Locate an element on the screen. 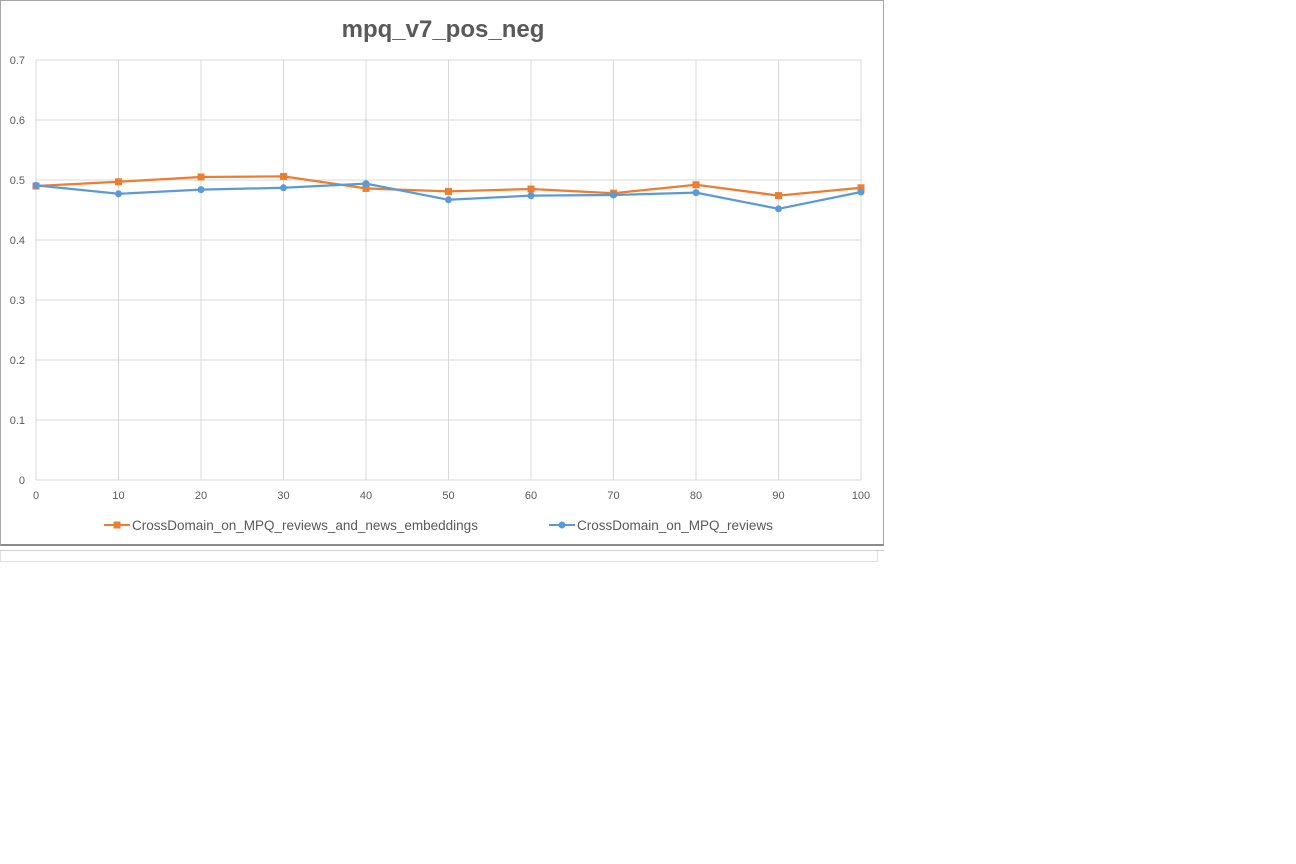 The height and width of the screenshot is (864, 1296). y-tick-label: 0.3 is located at coordinates (17, 301).